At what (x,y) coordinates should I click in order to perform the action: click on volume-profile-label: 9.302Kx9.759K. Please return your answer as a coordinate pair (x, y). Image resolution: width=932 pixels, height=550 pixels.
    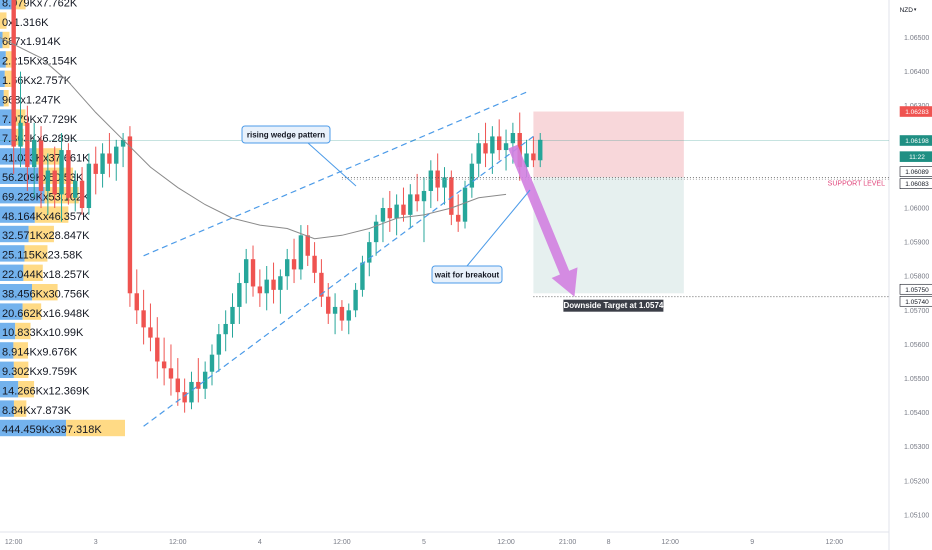
    Looking at the image, I should click on (40, 372).